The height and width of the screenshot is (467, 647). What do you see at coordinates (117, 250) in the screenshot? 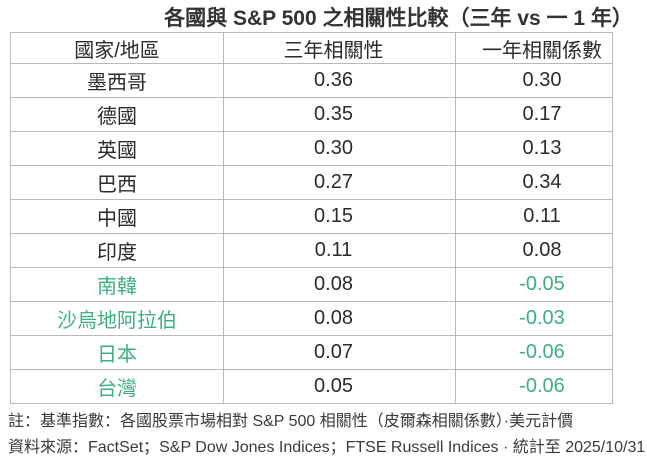
I see `country-cell: 印度` at bounding box center [117, 250].